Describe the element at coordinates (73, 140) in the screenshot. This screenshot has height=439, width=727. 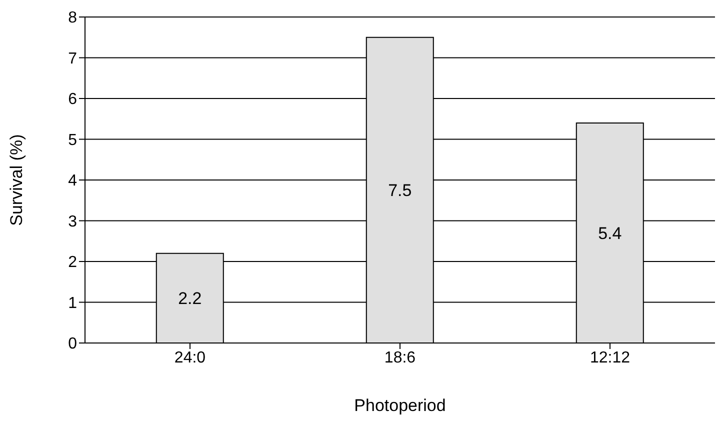
I see `y-tick-label: 5` at that location.